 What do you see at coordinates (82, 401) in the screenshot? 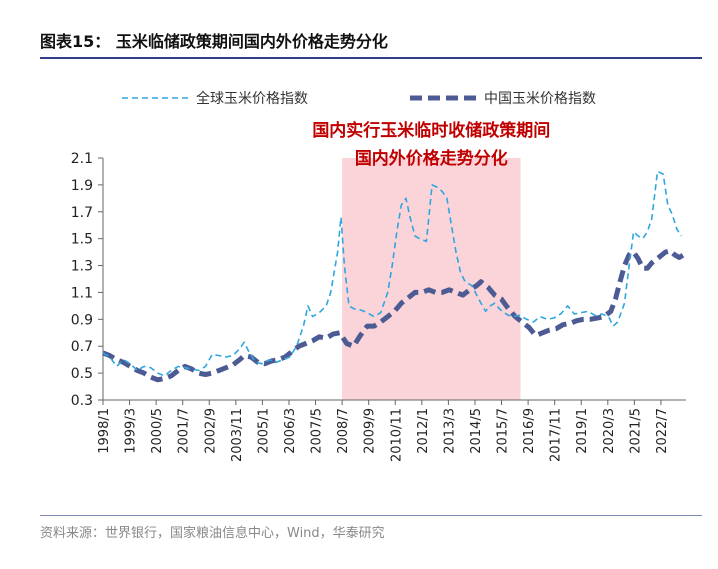
I see `y-tick-label: 0.3` at bounding box center [82, 401].